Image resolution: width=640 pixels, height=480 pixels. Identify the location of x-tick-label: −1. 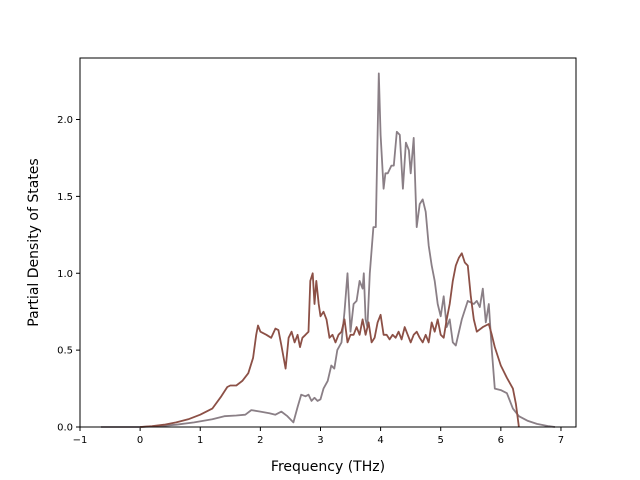
(80, 440).